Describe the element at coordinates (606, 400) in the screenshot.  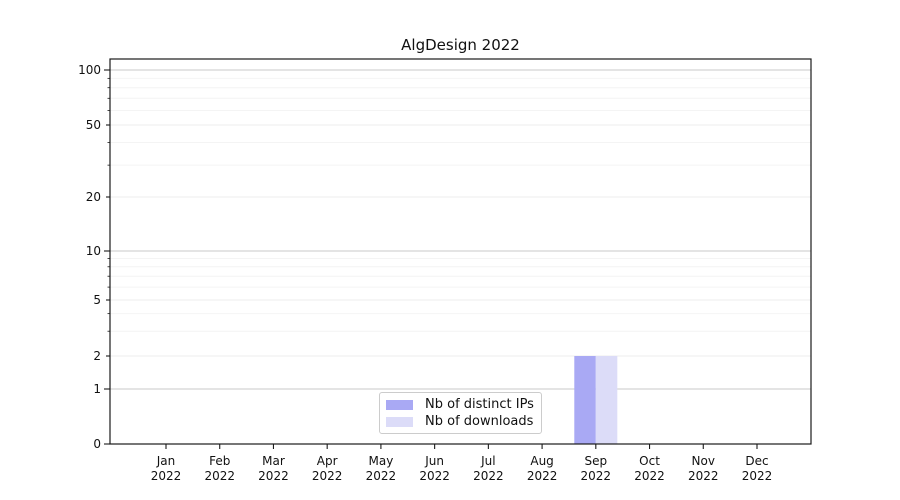
I see `bar-downloads-sep` at that location.